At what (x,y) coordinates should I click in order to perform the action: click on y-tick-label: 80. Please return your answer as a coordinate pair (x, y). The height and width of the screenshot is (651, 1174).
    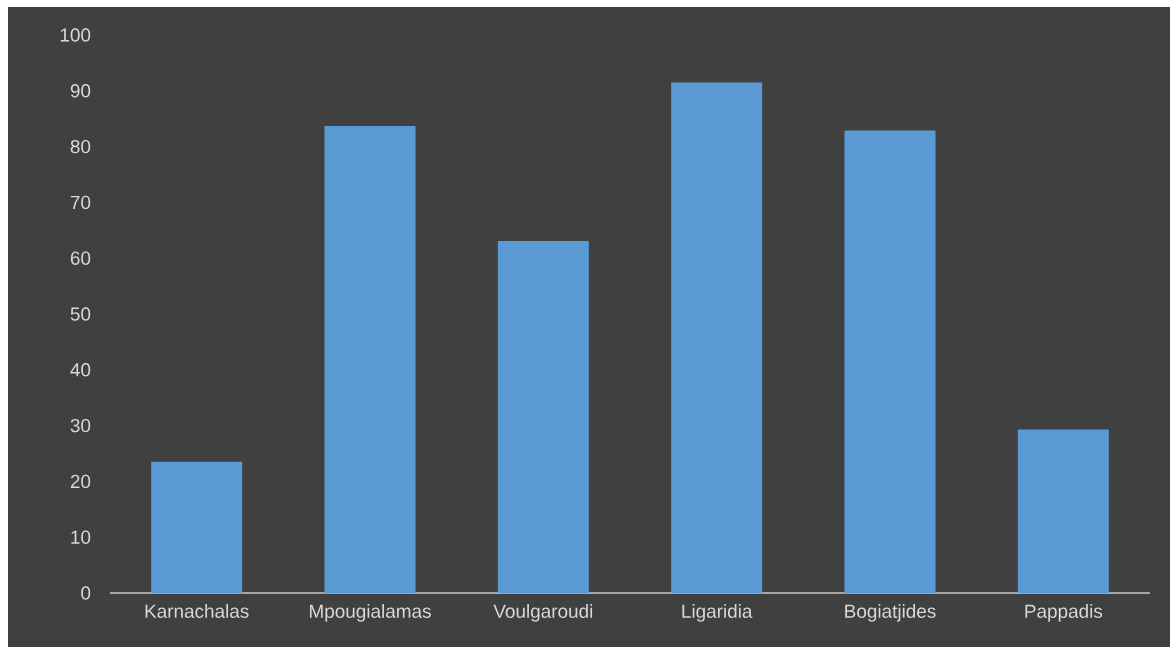
    Looking at the image, I should click on (80, 146).